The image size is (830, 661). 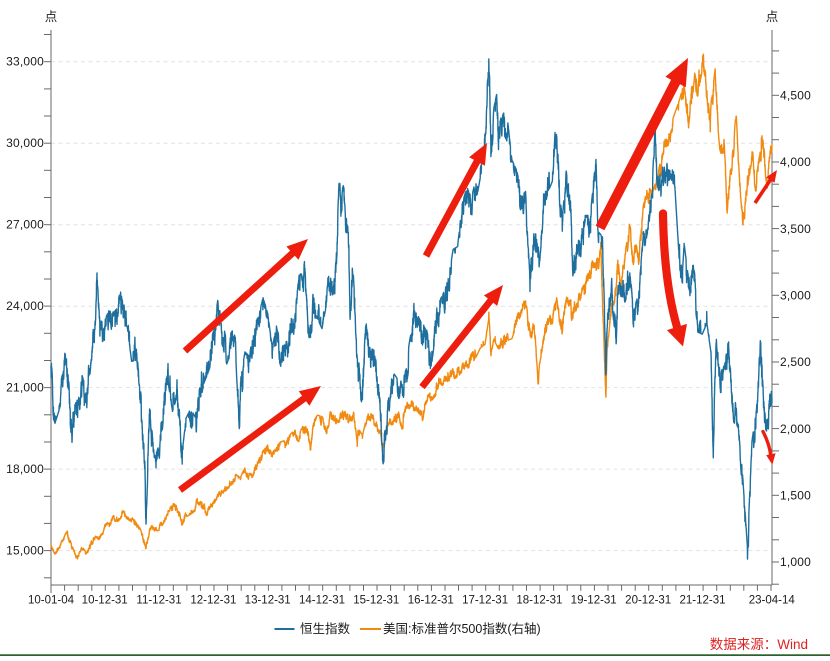 I want to click on svg-text: 15-12-31, so click(x=376, y=601).